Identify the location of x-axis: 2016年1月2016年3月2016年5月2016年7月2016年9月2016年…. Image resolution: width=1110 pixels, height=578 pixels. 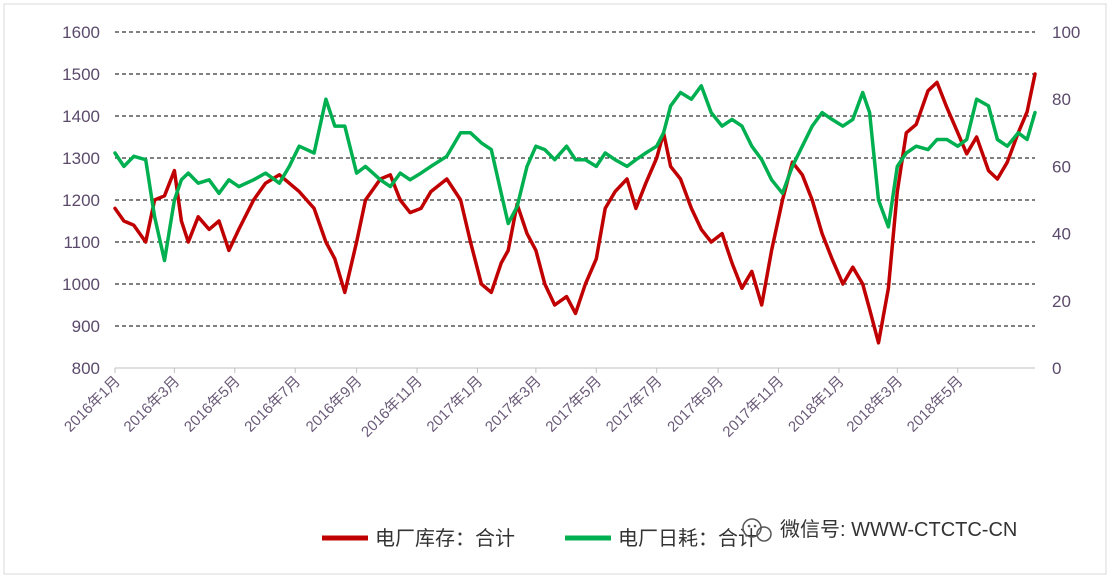
(514, 404).